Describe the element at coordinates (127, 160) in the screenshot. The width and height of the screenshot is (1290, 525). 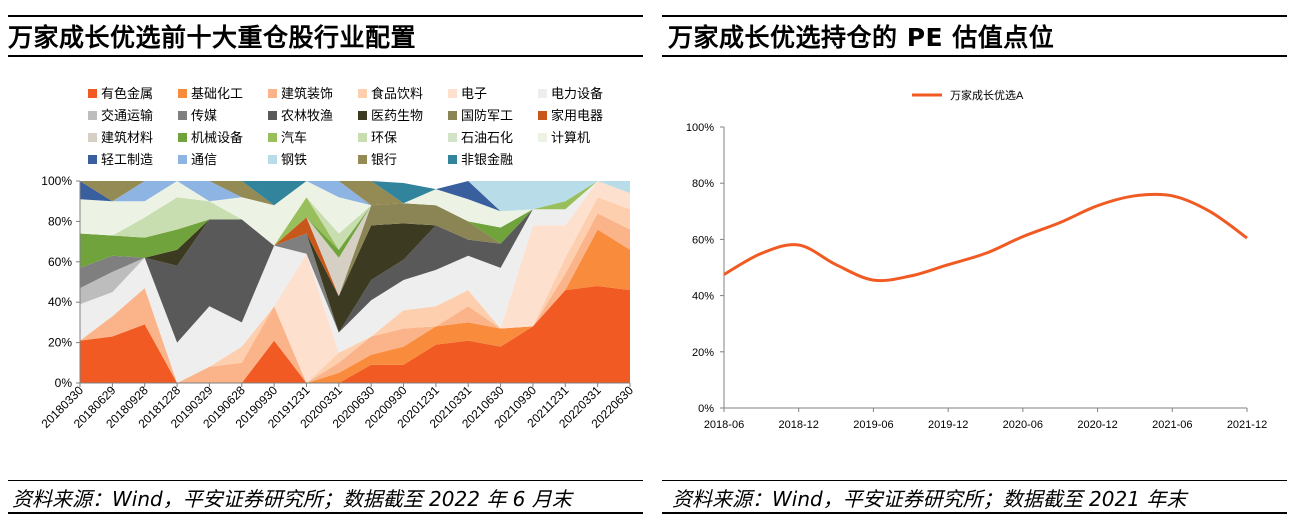
I see `legend-label-18: 轻工制造` at that location.